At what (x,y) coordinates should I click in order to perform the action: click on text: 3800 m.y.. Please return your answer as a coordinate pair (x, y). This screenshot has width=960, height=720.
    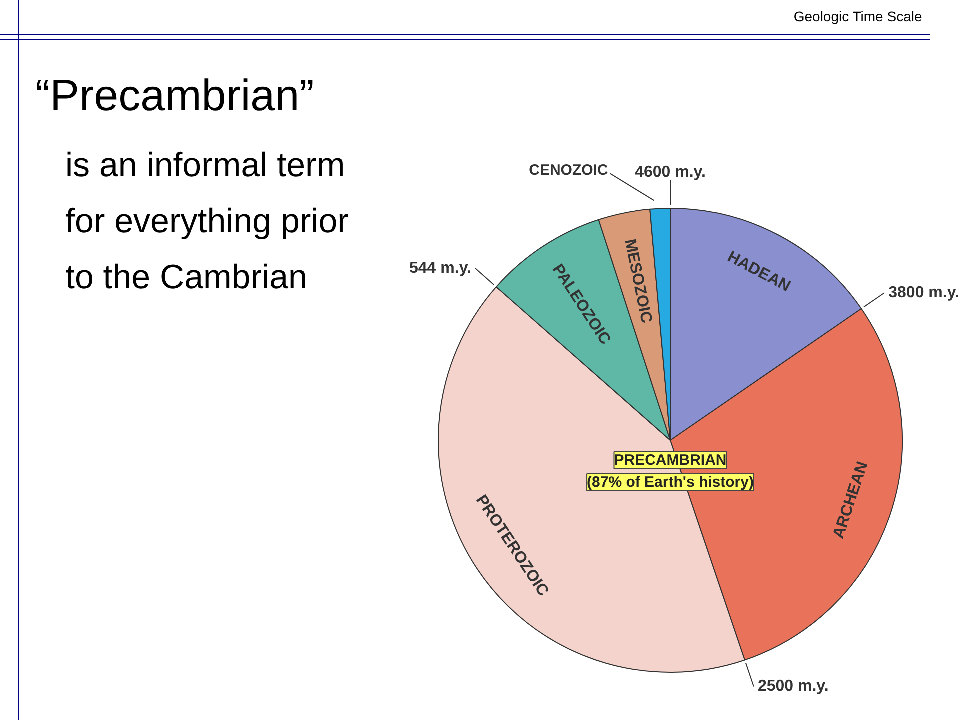
    Looking at the image, I should click on (924, 293).